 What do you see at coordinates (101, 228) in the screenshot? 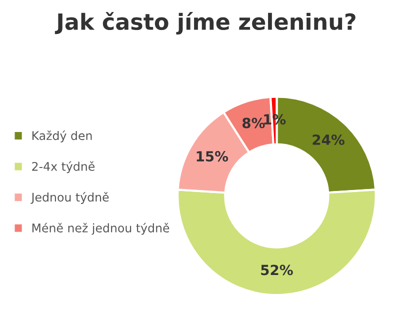
I see `legend-label: Méně než jednou týdně` at bounding box center [101, 228].